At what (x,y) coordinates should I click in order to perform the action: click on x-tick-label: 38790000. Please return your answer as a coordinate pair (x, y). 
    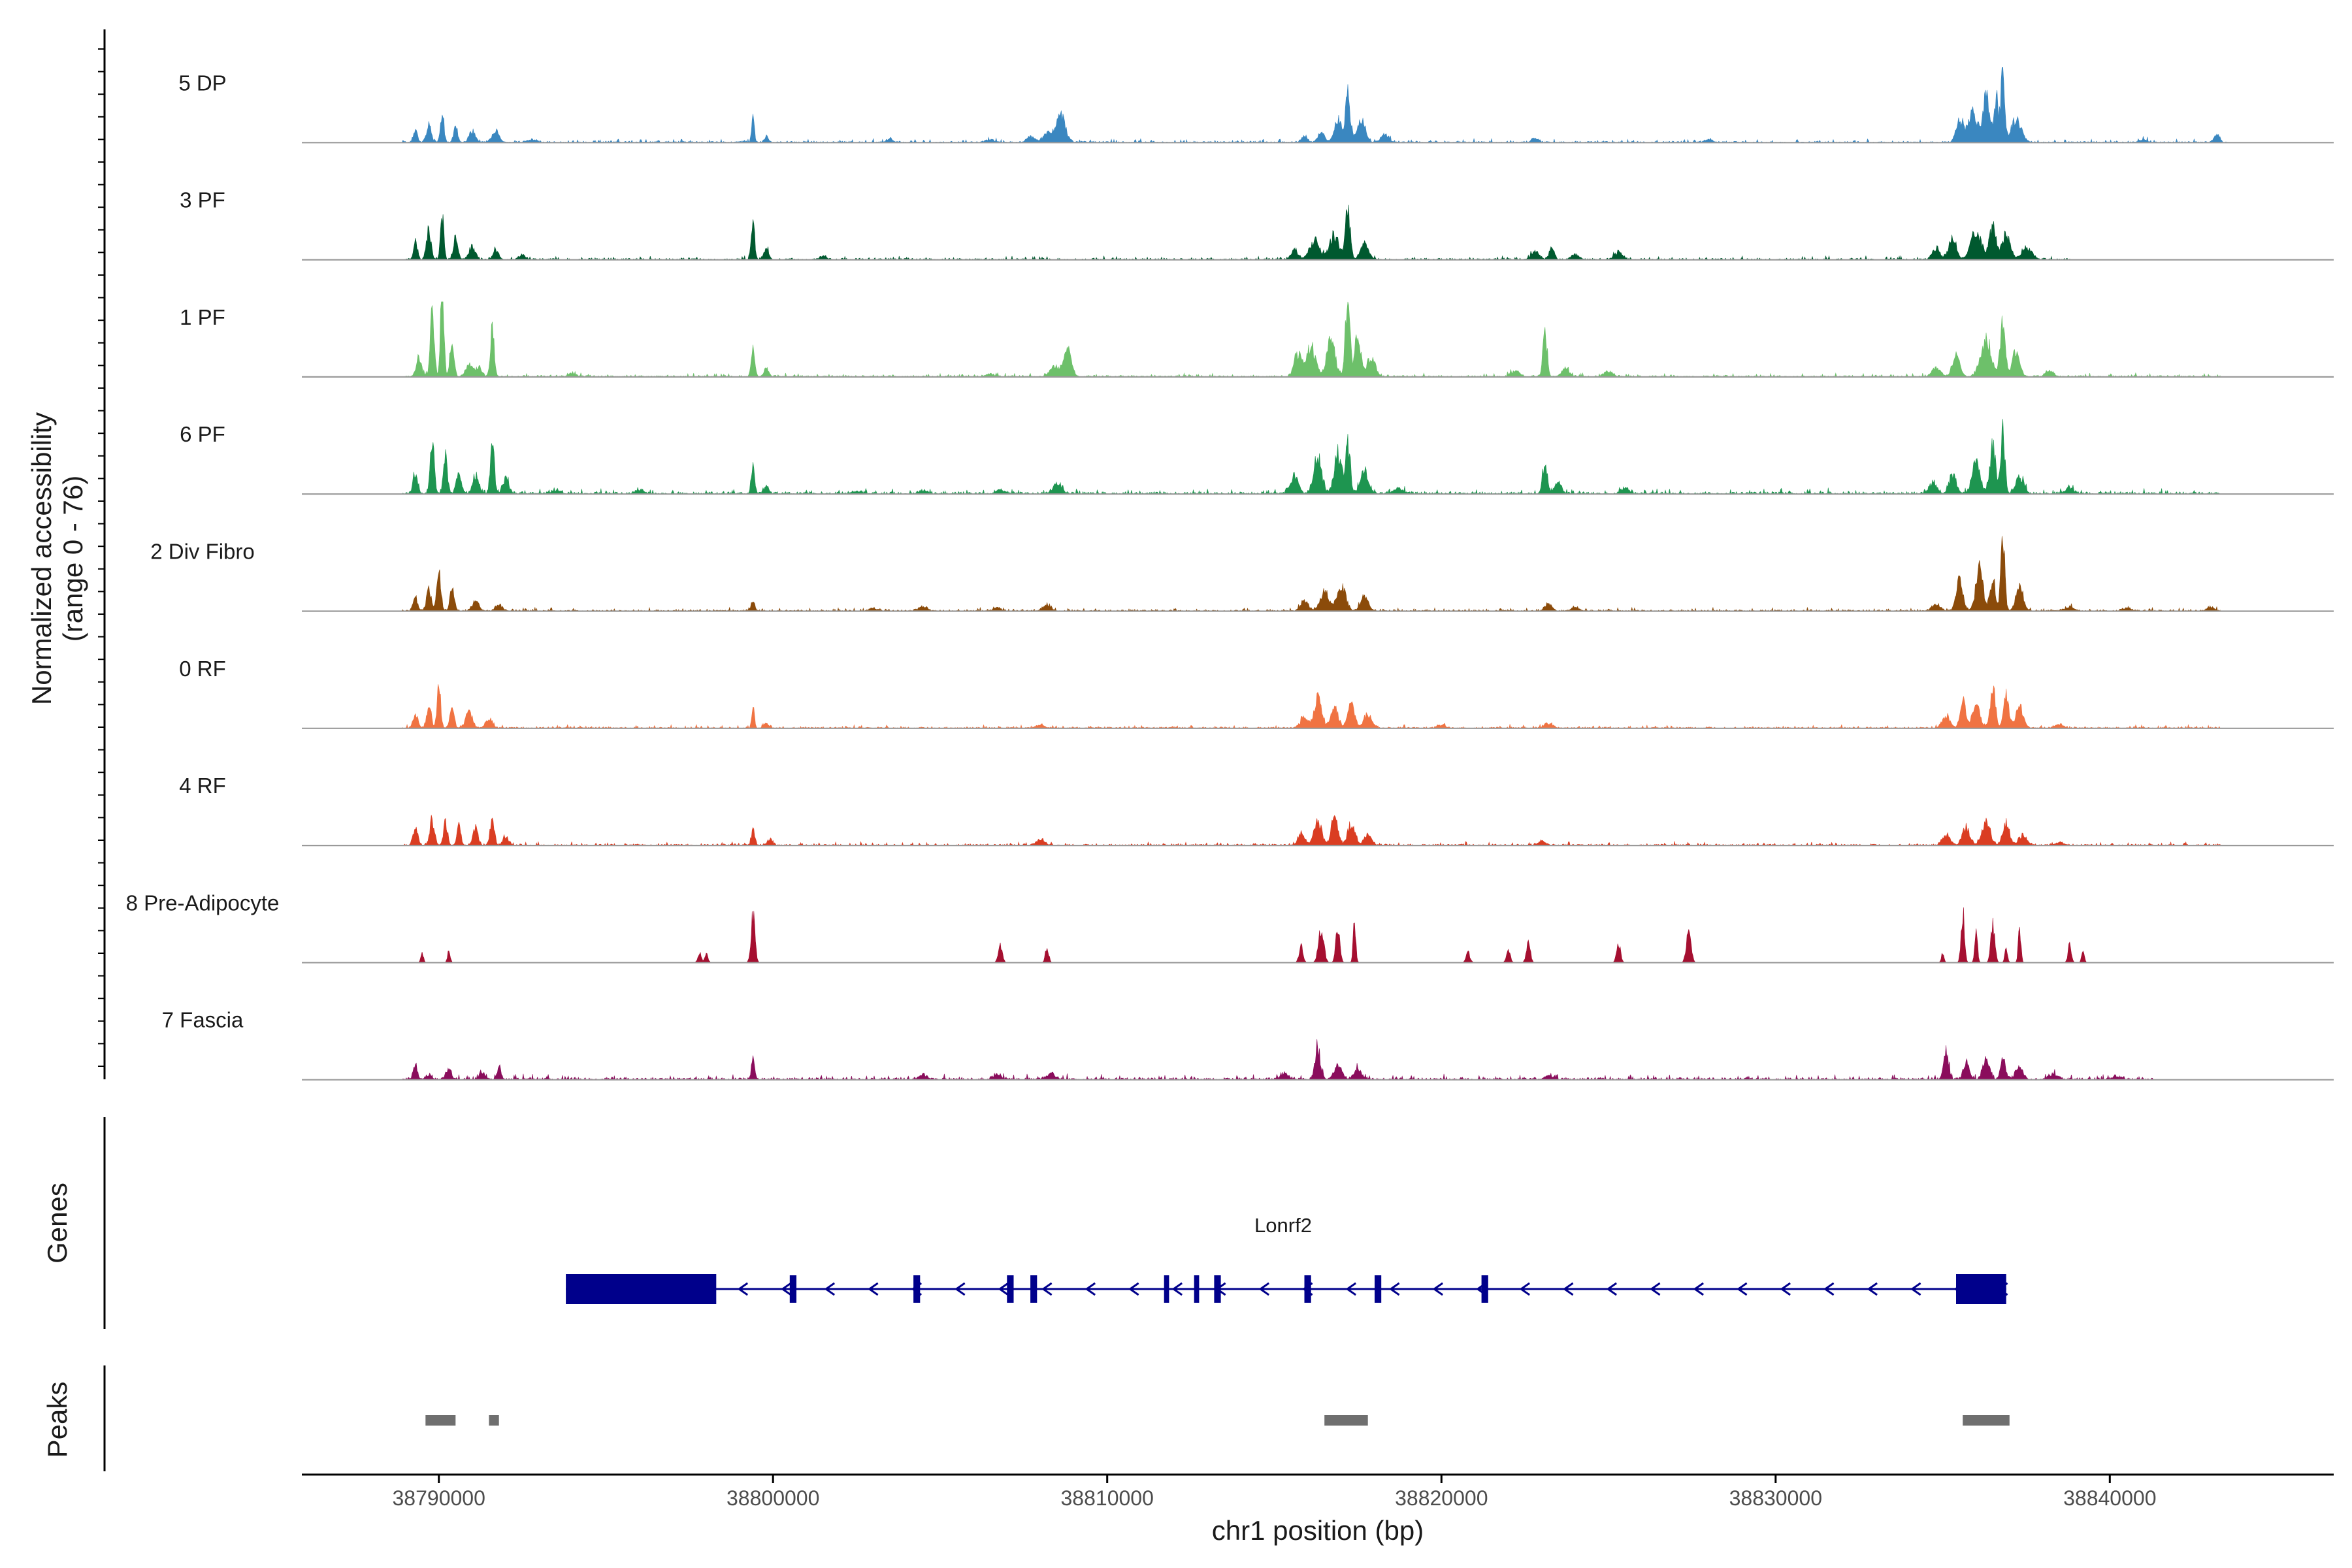
    Looking at the image, I should click on (439, 1498).